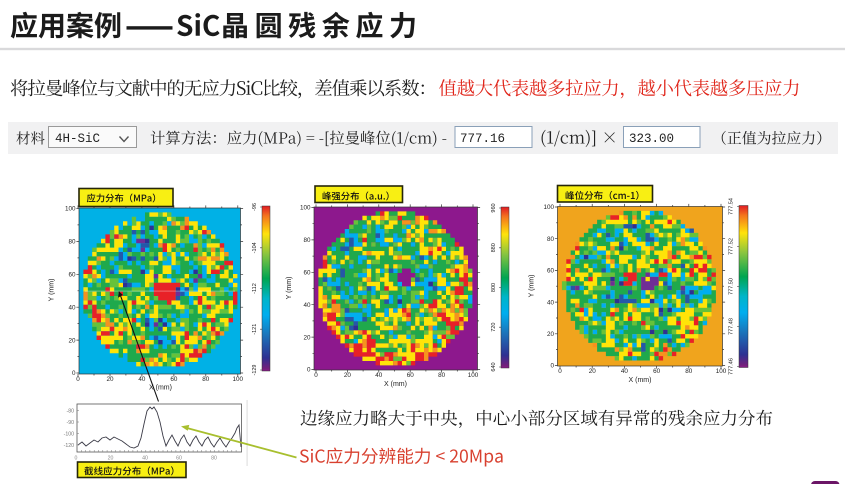 The height and width of the screenshot is (489, 845). I want to click on svg-text: 720, so click(494, 327).